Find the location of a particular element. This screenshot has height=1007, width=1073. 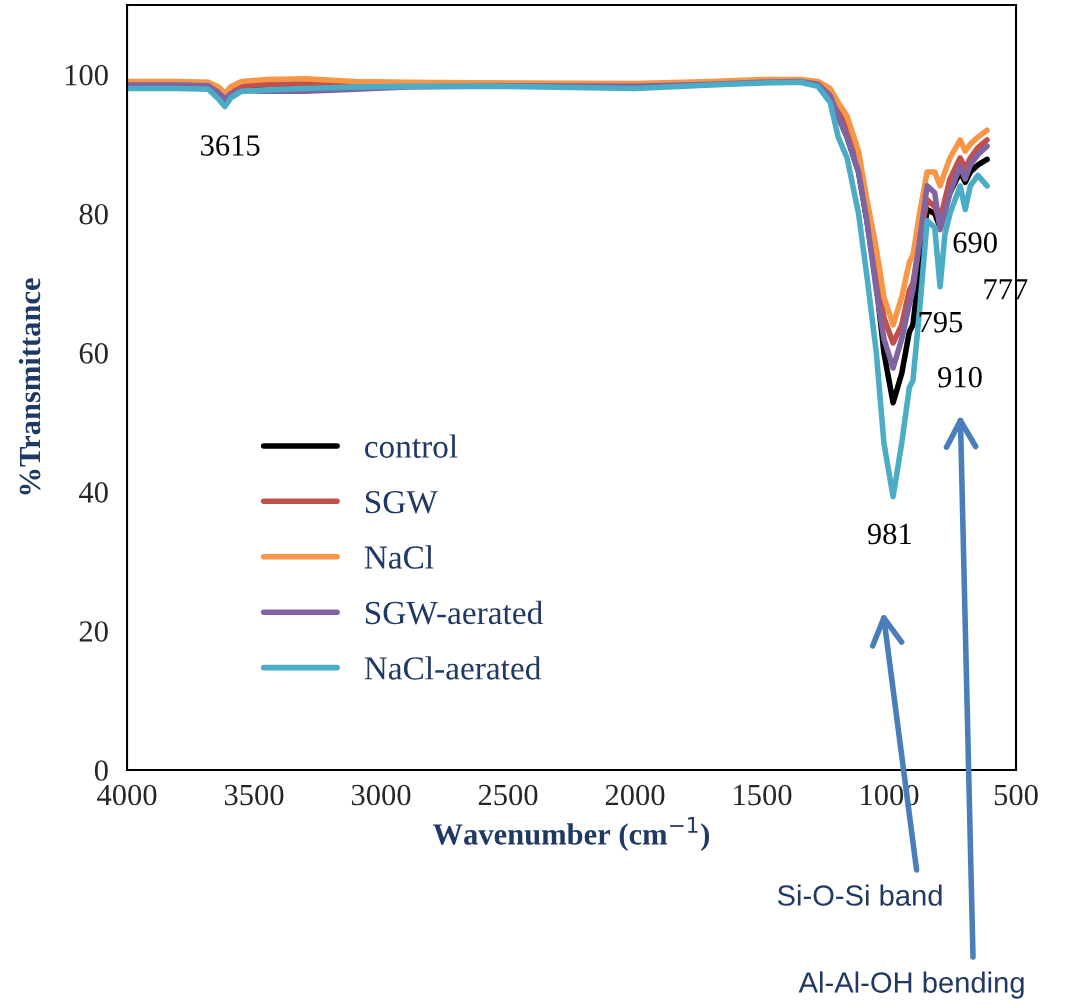

annotation: 910 is located at coordinates (960, 377).